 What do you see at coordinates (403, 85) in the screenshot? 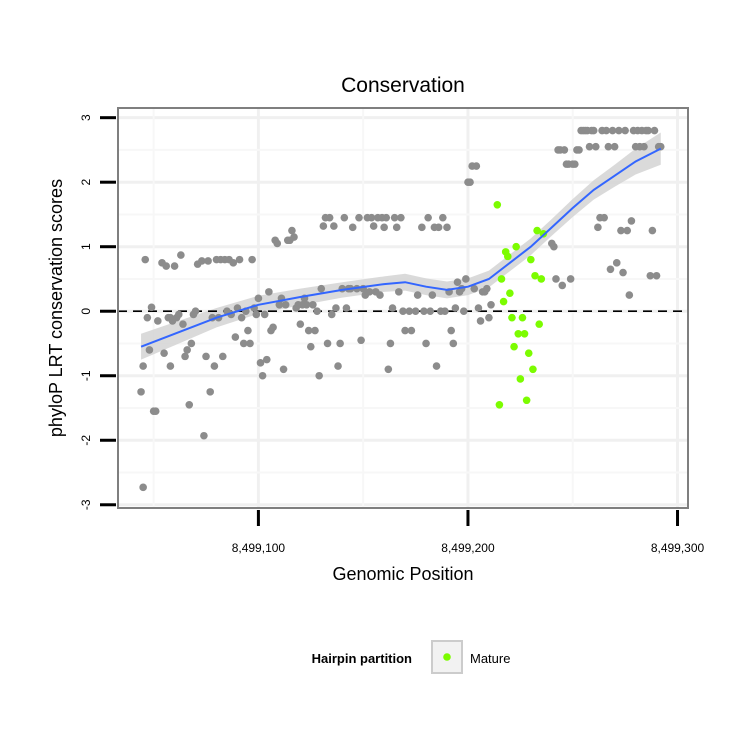
I see `chart-title: Conservation` at bounding box center [403, 85].